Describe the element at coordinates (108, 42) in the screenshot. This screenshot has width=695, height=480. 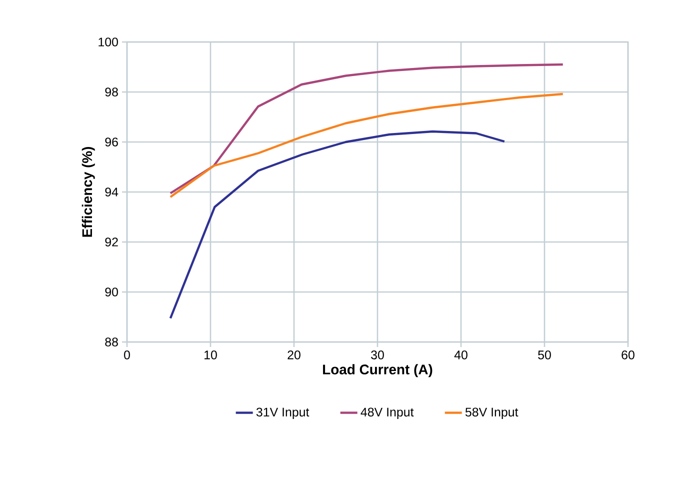
I see `y-tick-label: 100` at that location.